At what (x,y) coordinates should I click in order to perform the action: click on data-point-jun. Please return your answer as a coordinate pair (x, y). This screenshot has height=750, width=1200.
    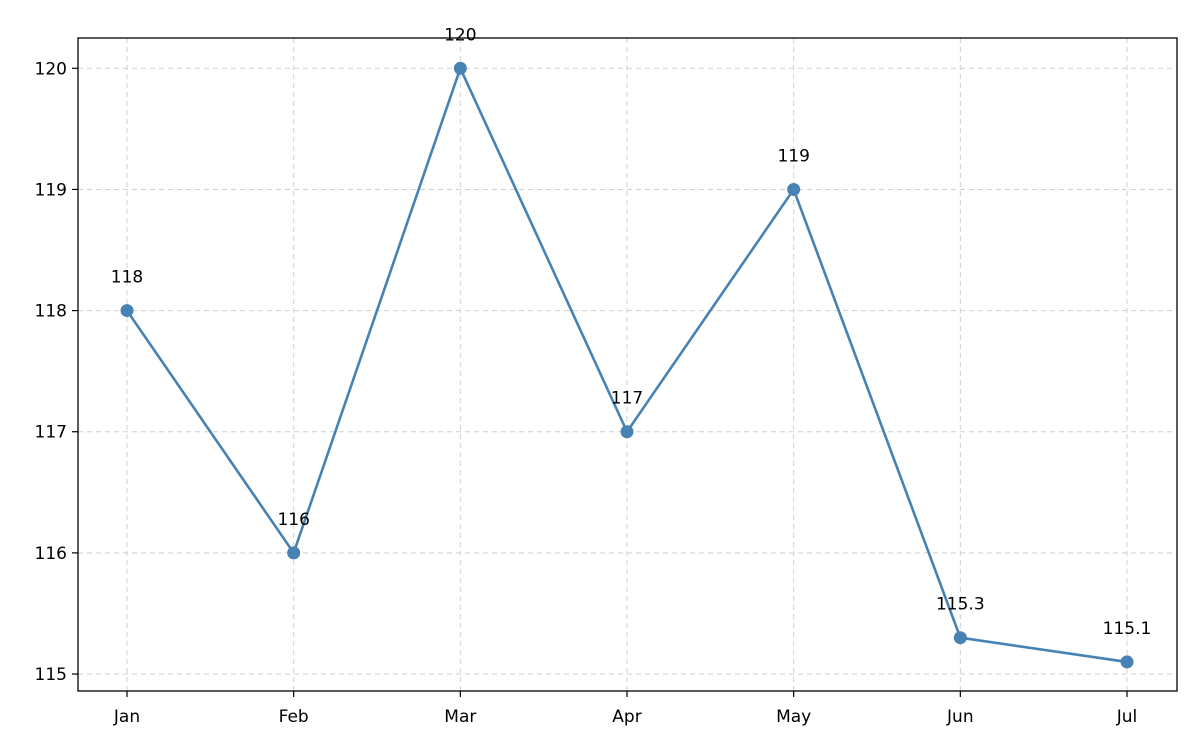
    Looking at the image, I should click on (960, 638).